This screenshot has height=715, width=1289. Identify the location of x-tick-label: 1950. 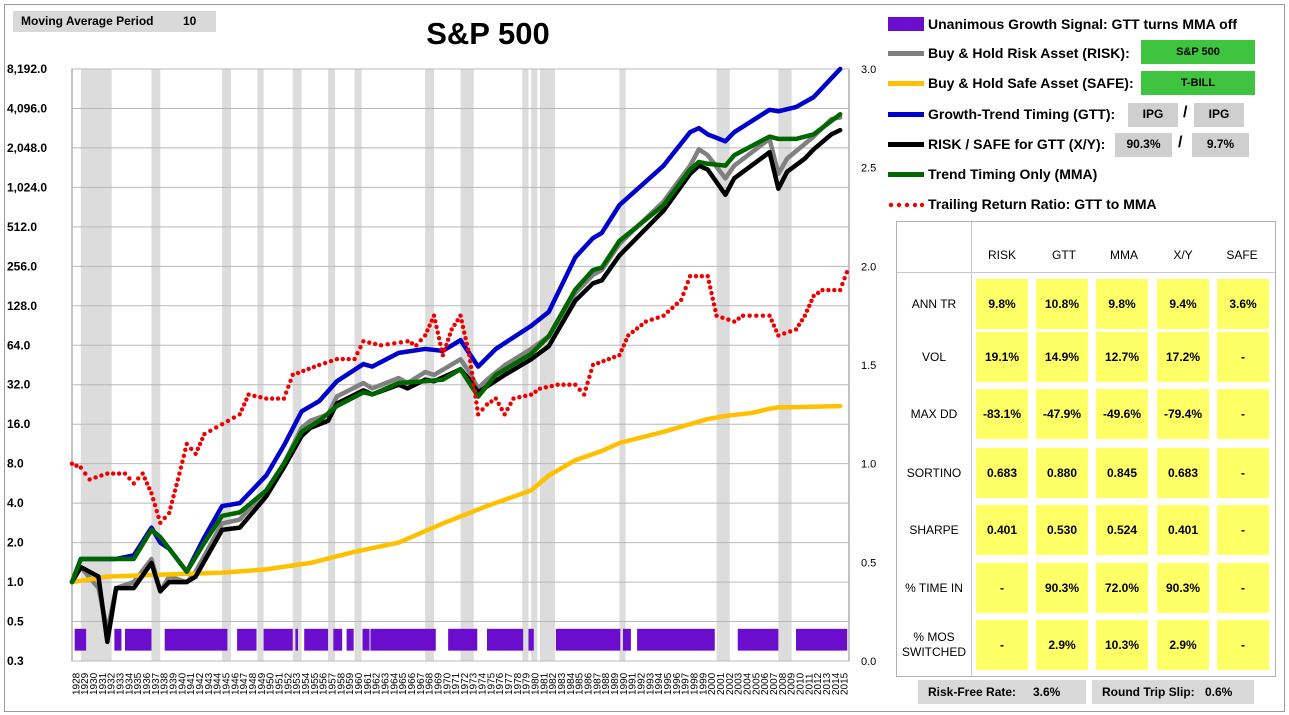
(271, 683).